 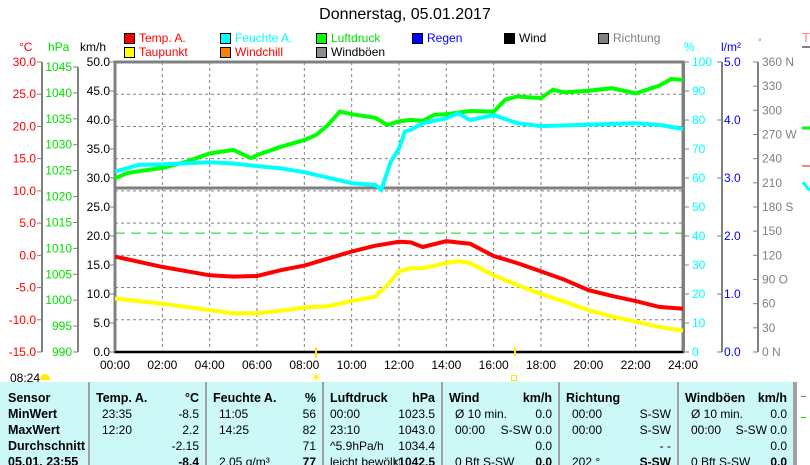 I want to click on legend-label: Windchill, so click(x=259, y=52).